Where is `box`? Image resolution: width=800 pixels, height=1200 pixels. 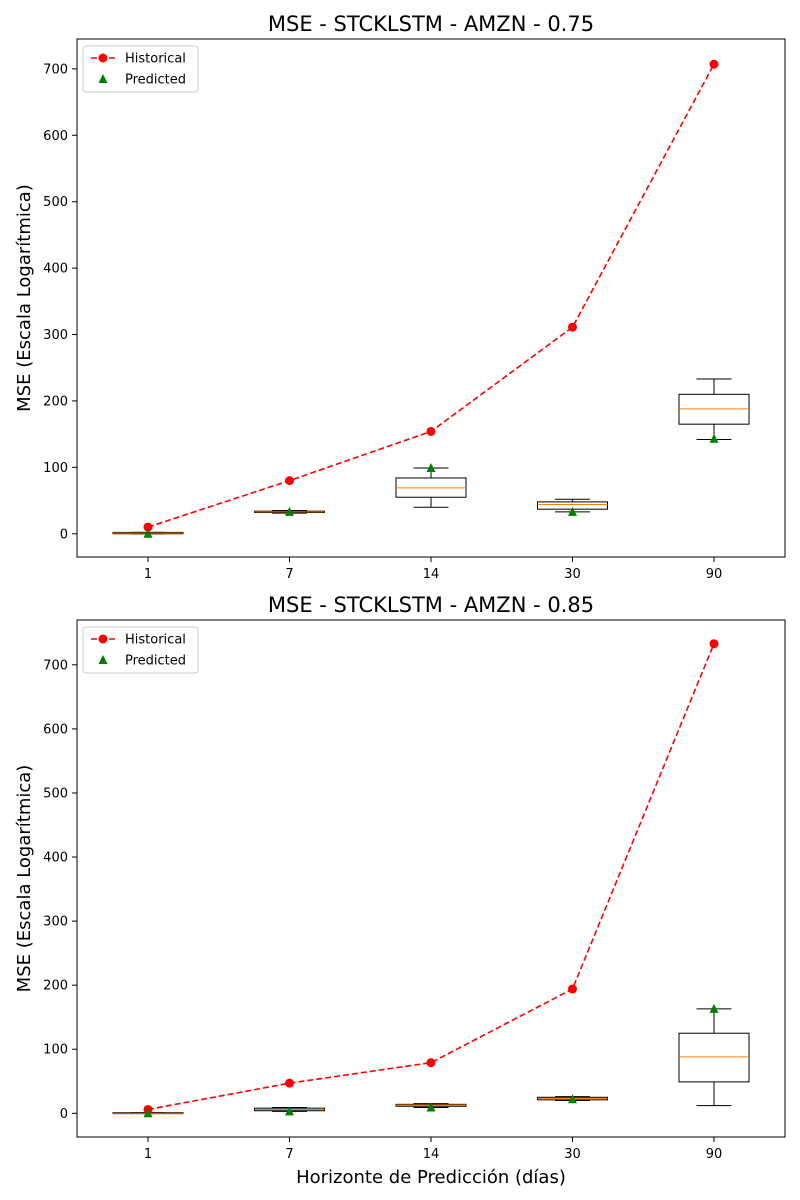 box is located at coordinates (714, 1057).